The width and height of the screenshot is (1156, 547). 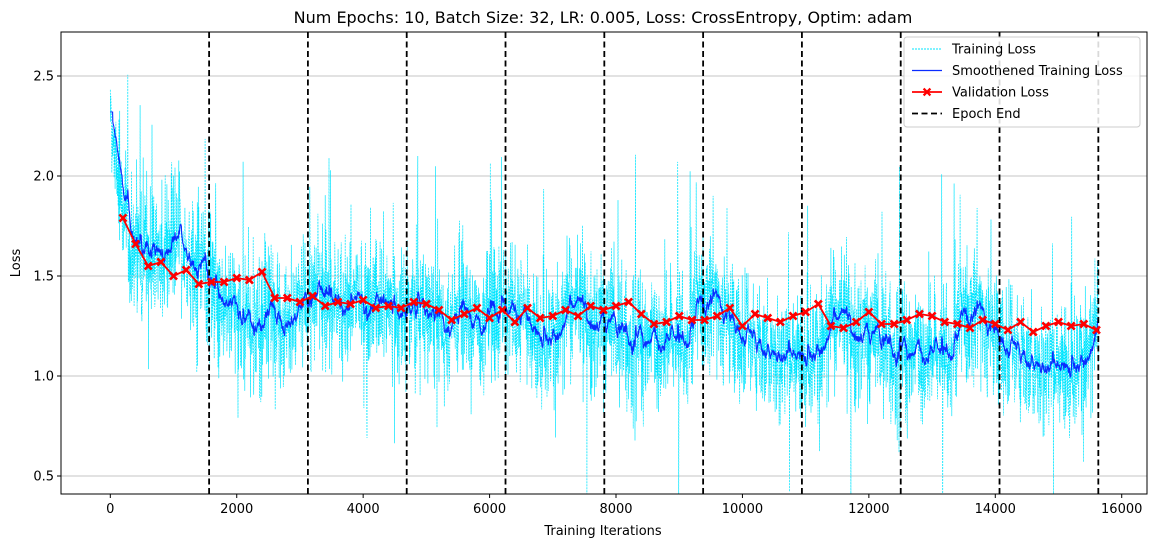 I want to click on x-tick-label-4: 8000, so click(x=615, y=509).